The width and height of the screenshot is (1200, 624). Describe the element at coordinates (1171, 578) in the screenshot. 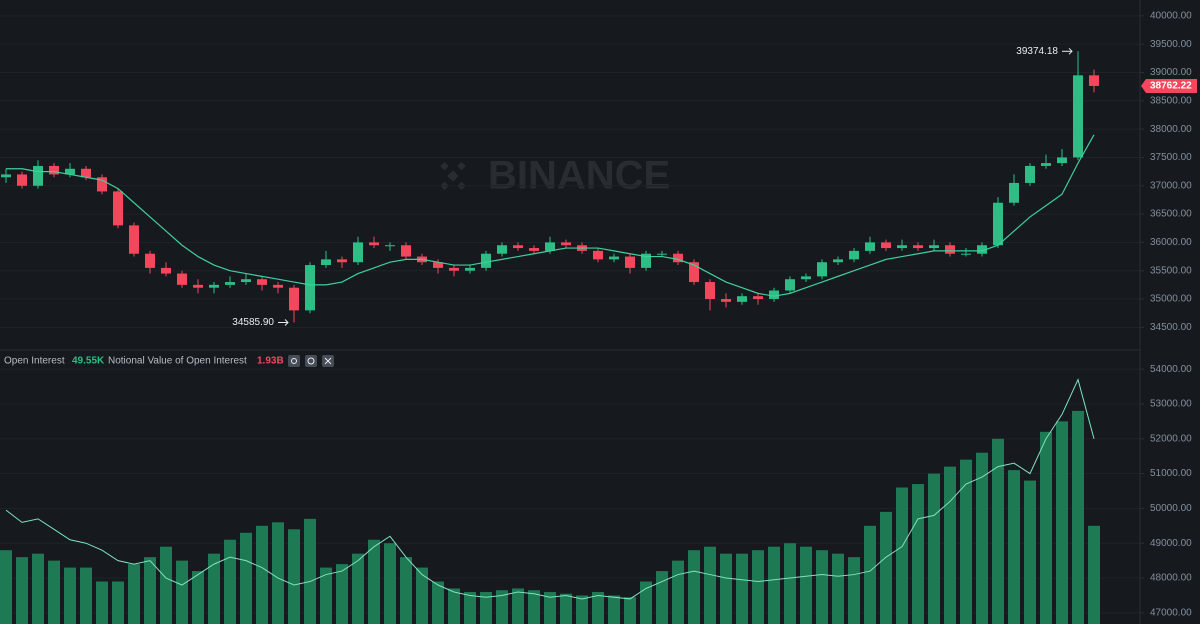

I see `y-tick-label: 48000.00` at that location.